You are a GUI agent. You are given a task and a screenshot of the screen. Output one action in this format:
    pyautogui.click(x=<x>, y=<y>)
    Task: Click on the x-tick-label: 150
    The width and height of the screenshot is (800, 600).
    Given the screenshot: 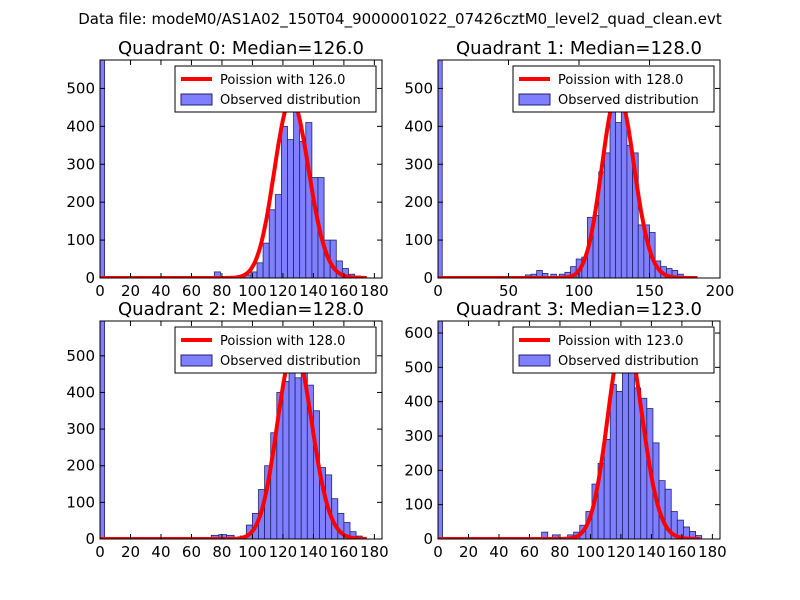 What is the action you would take?
    pyautogui.click(x=649, y=291)
    